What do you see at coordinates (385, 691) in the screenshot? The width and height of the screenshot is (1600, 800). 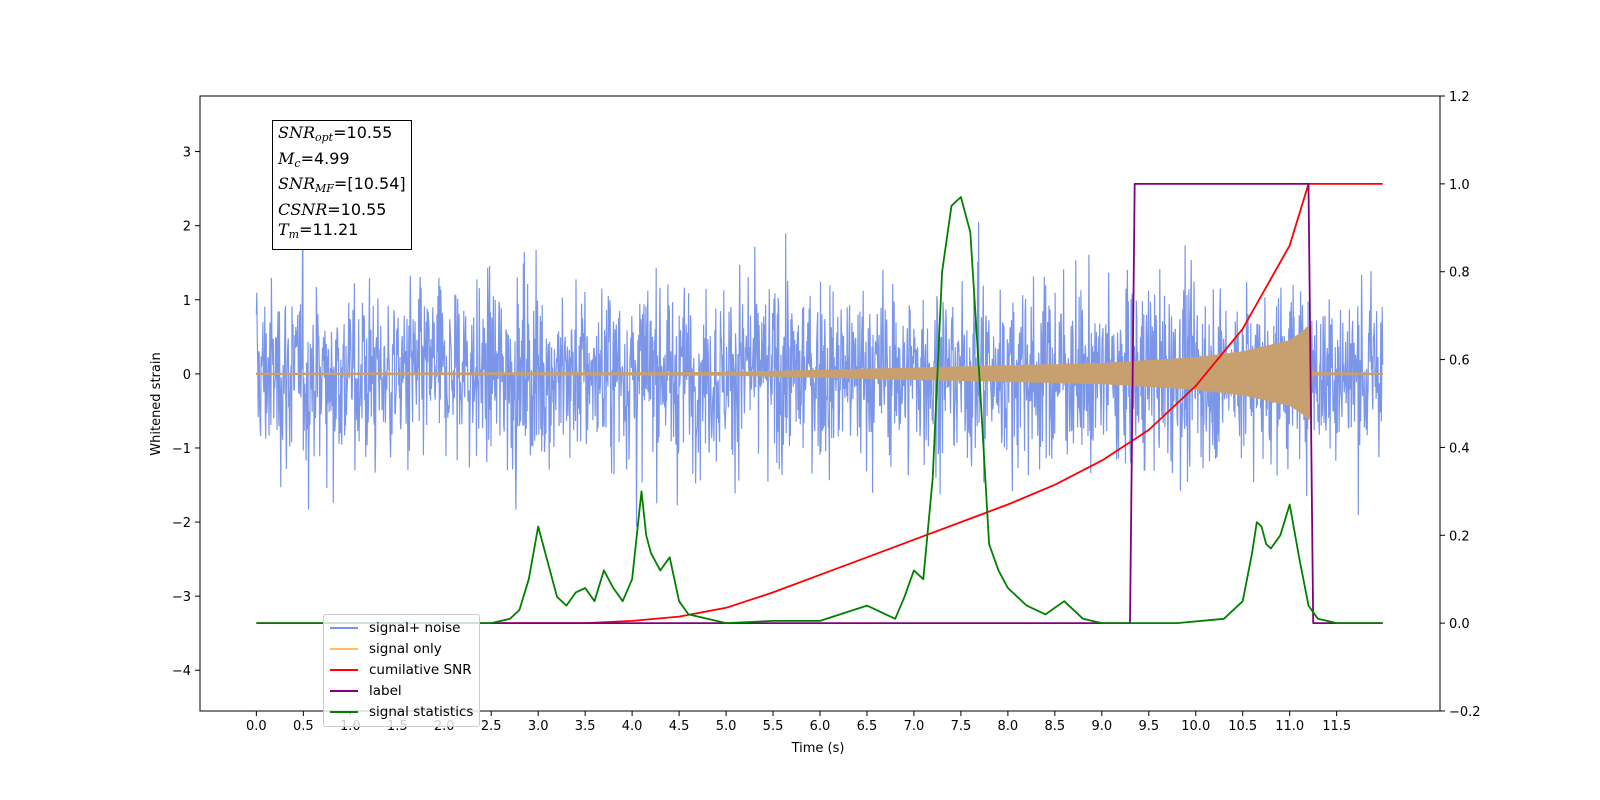 I see `legend-label: label` at bounding box center [385, 691].